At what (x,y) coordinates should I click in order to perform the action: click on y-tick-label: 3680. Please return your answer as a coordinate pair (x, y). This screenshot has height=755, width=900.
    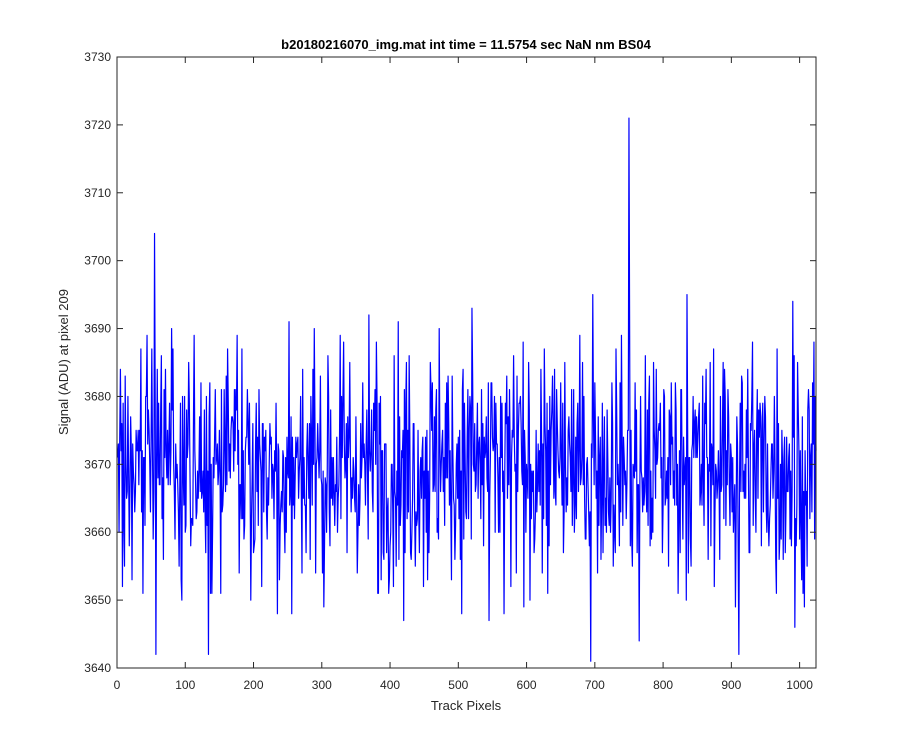
    Looking at the image, I should click on (97, 396).